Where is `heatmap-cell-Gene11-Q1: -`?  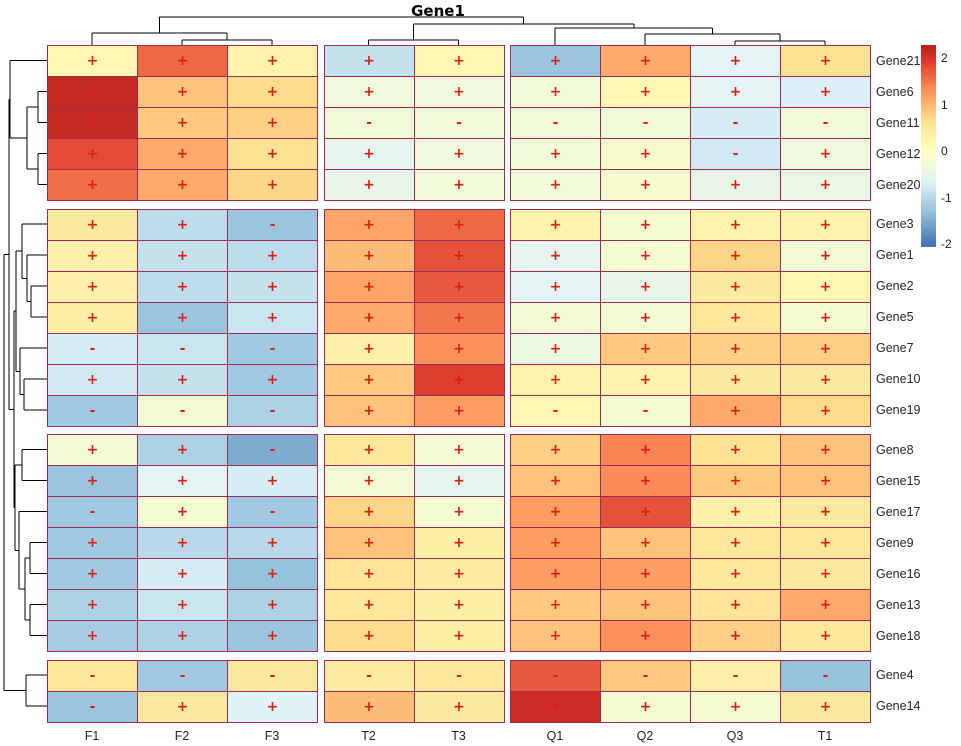
heatmap-cell-Gene11-Q1: - is located at coordinates (555, 123).